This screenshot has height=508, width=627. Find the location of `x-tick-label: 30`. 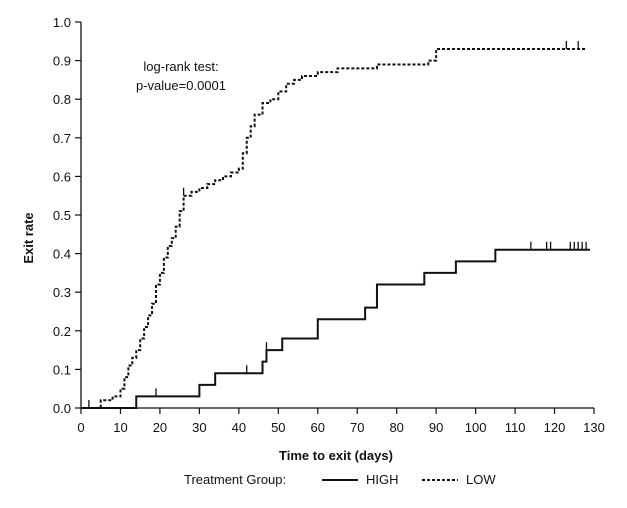

x-tick-label: 30 is located at coordinates (199, 427).